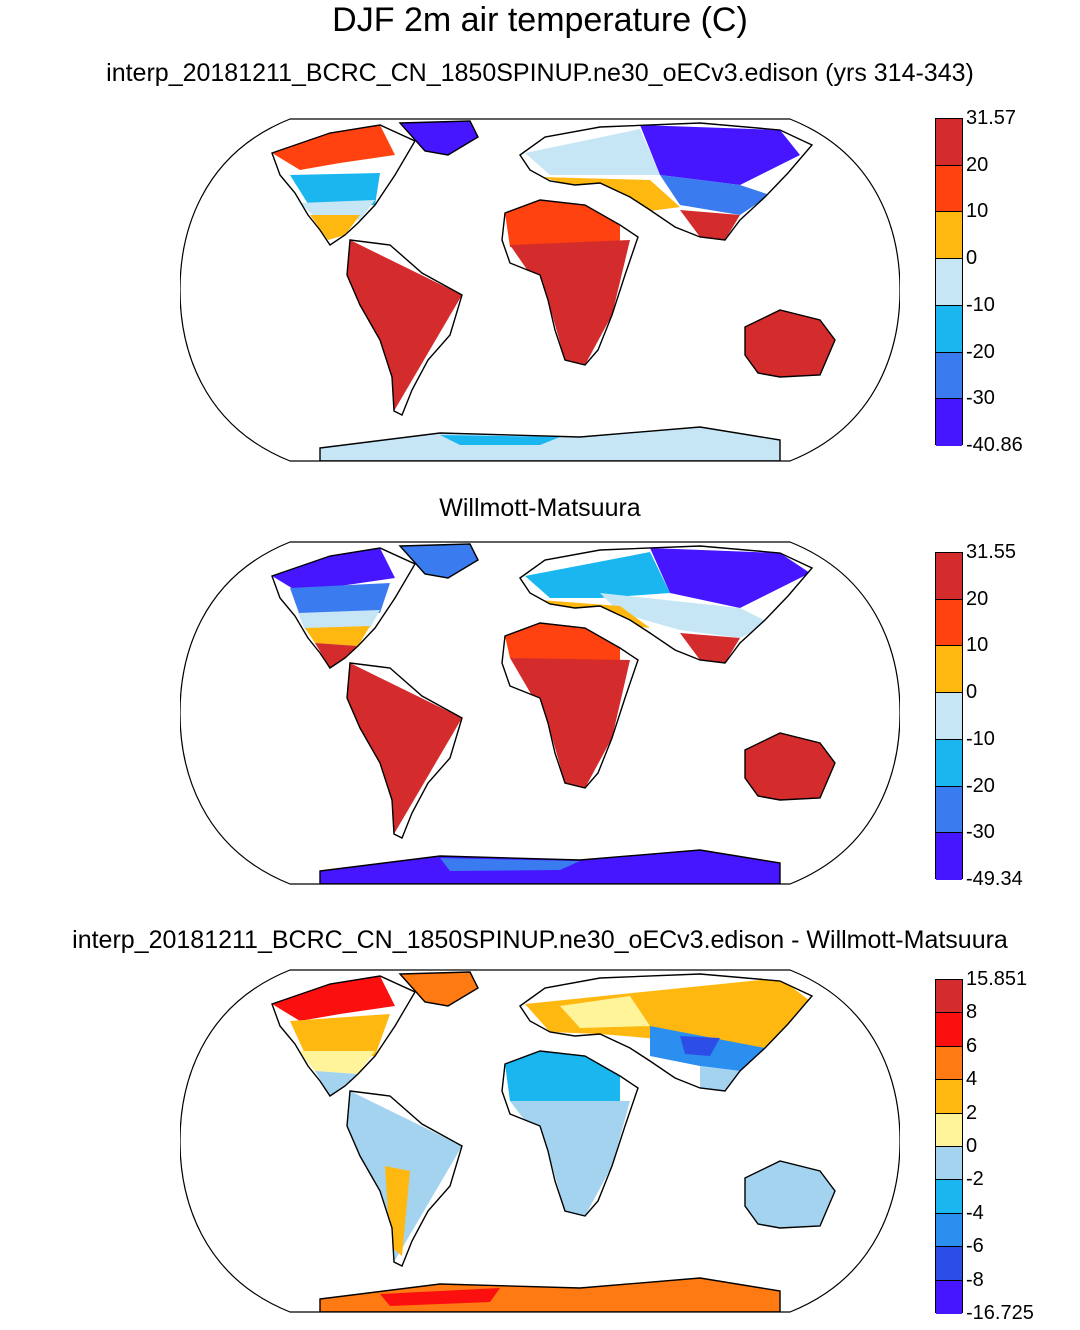 The image size is (1080, 1330). What do you see at coordinates (972, 1079) in the screenshot?
I see `colorbar-tick-label: 4` at bounding box center [972, 1079].